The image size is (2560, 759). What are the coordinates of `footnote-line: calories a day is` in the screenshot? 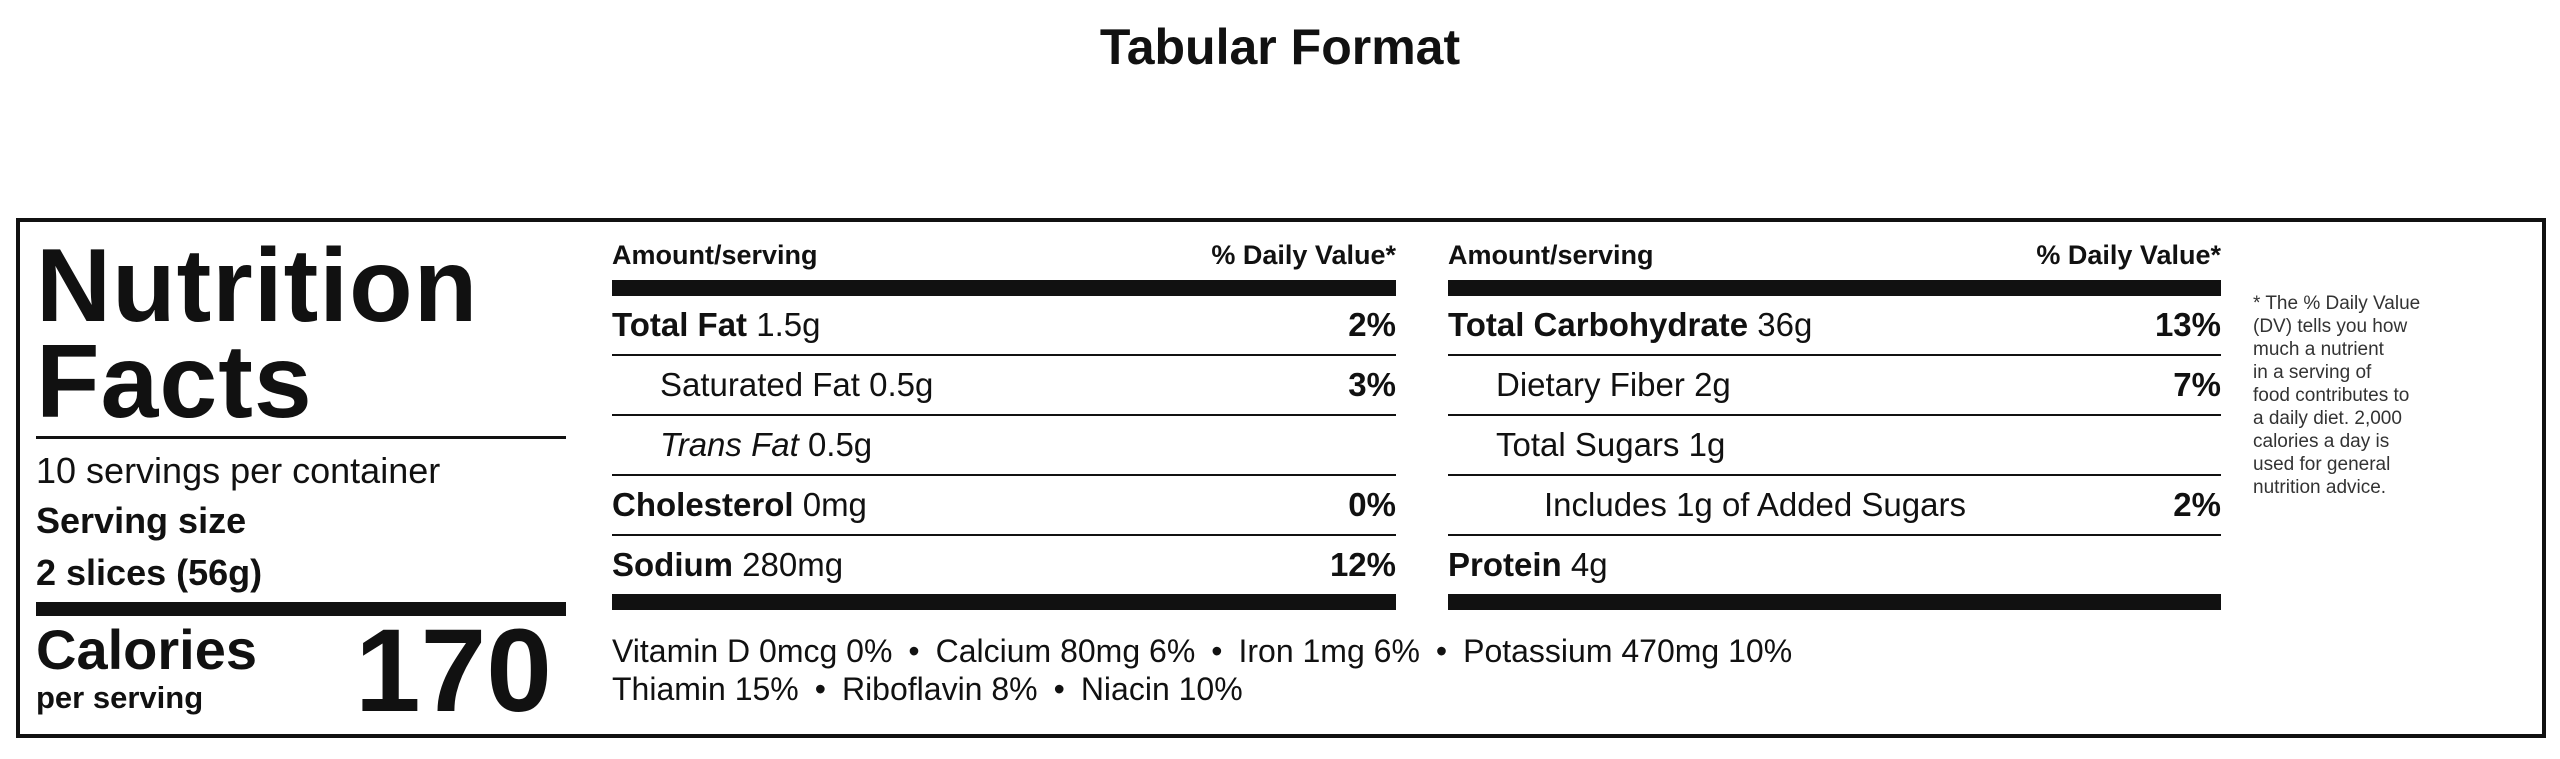 It's located at (2321, 441).